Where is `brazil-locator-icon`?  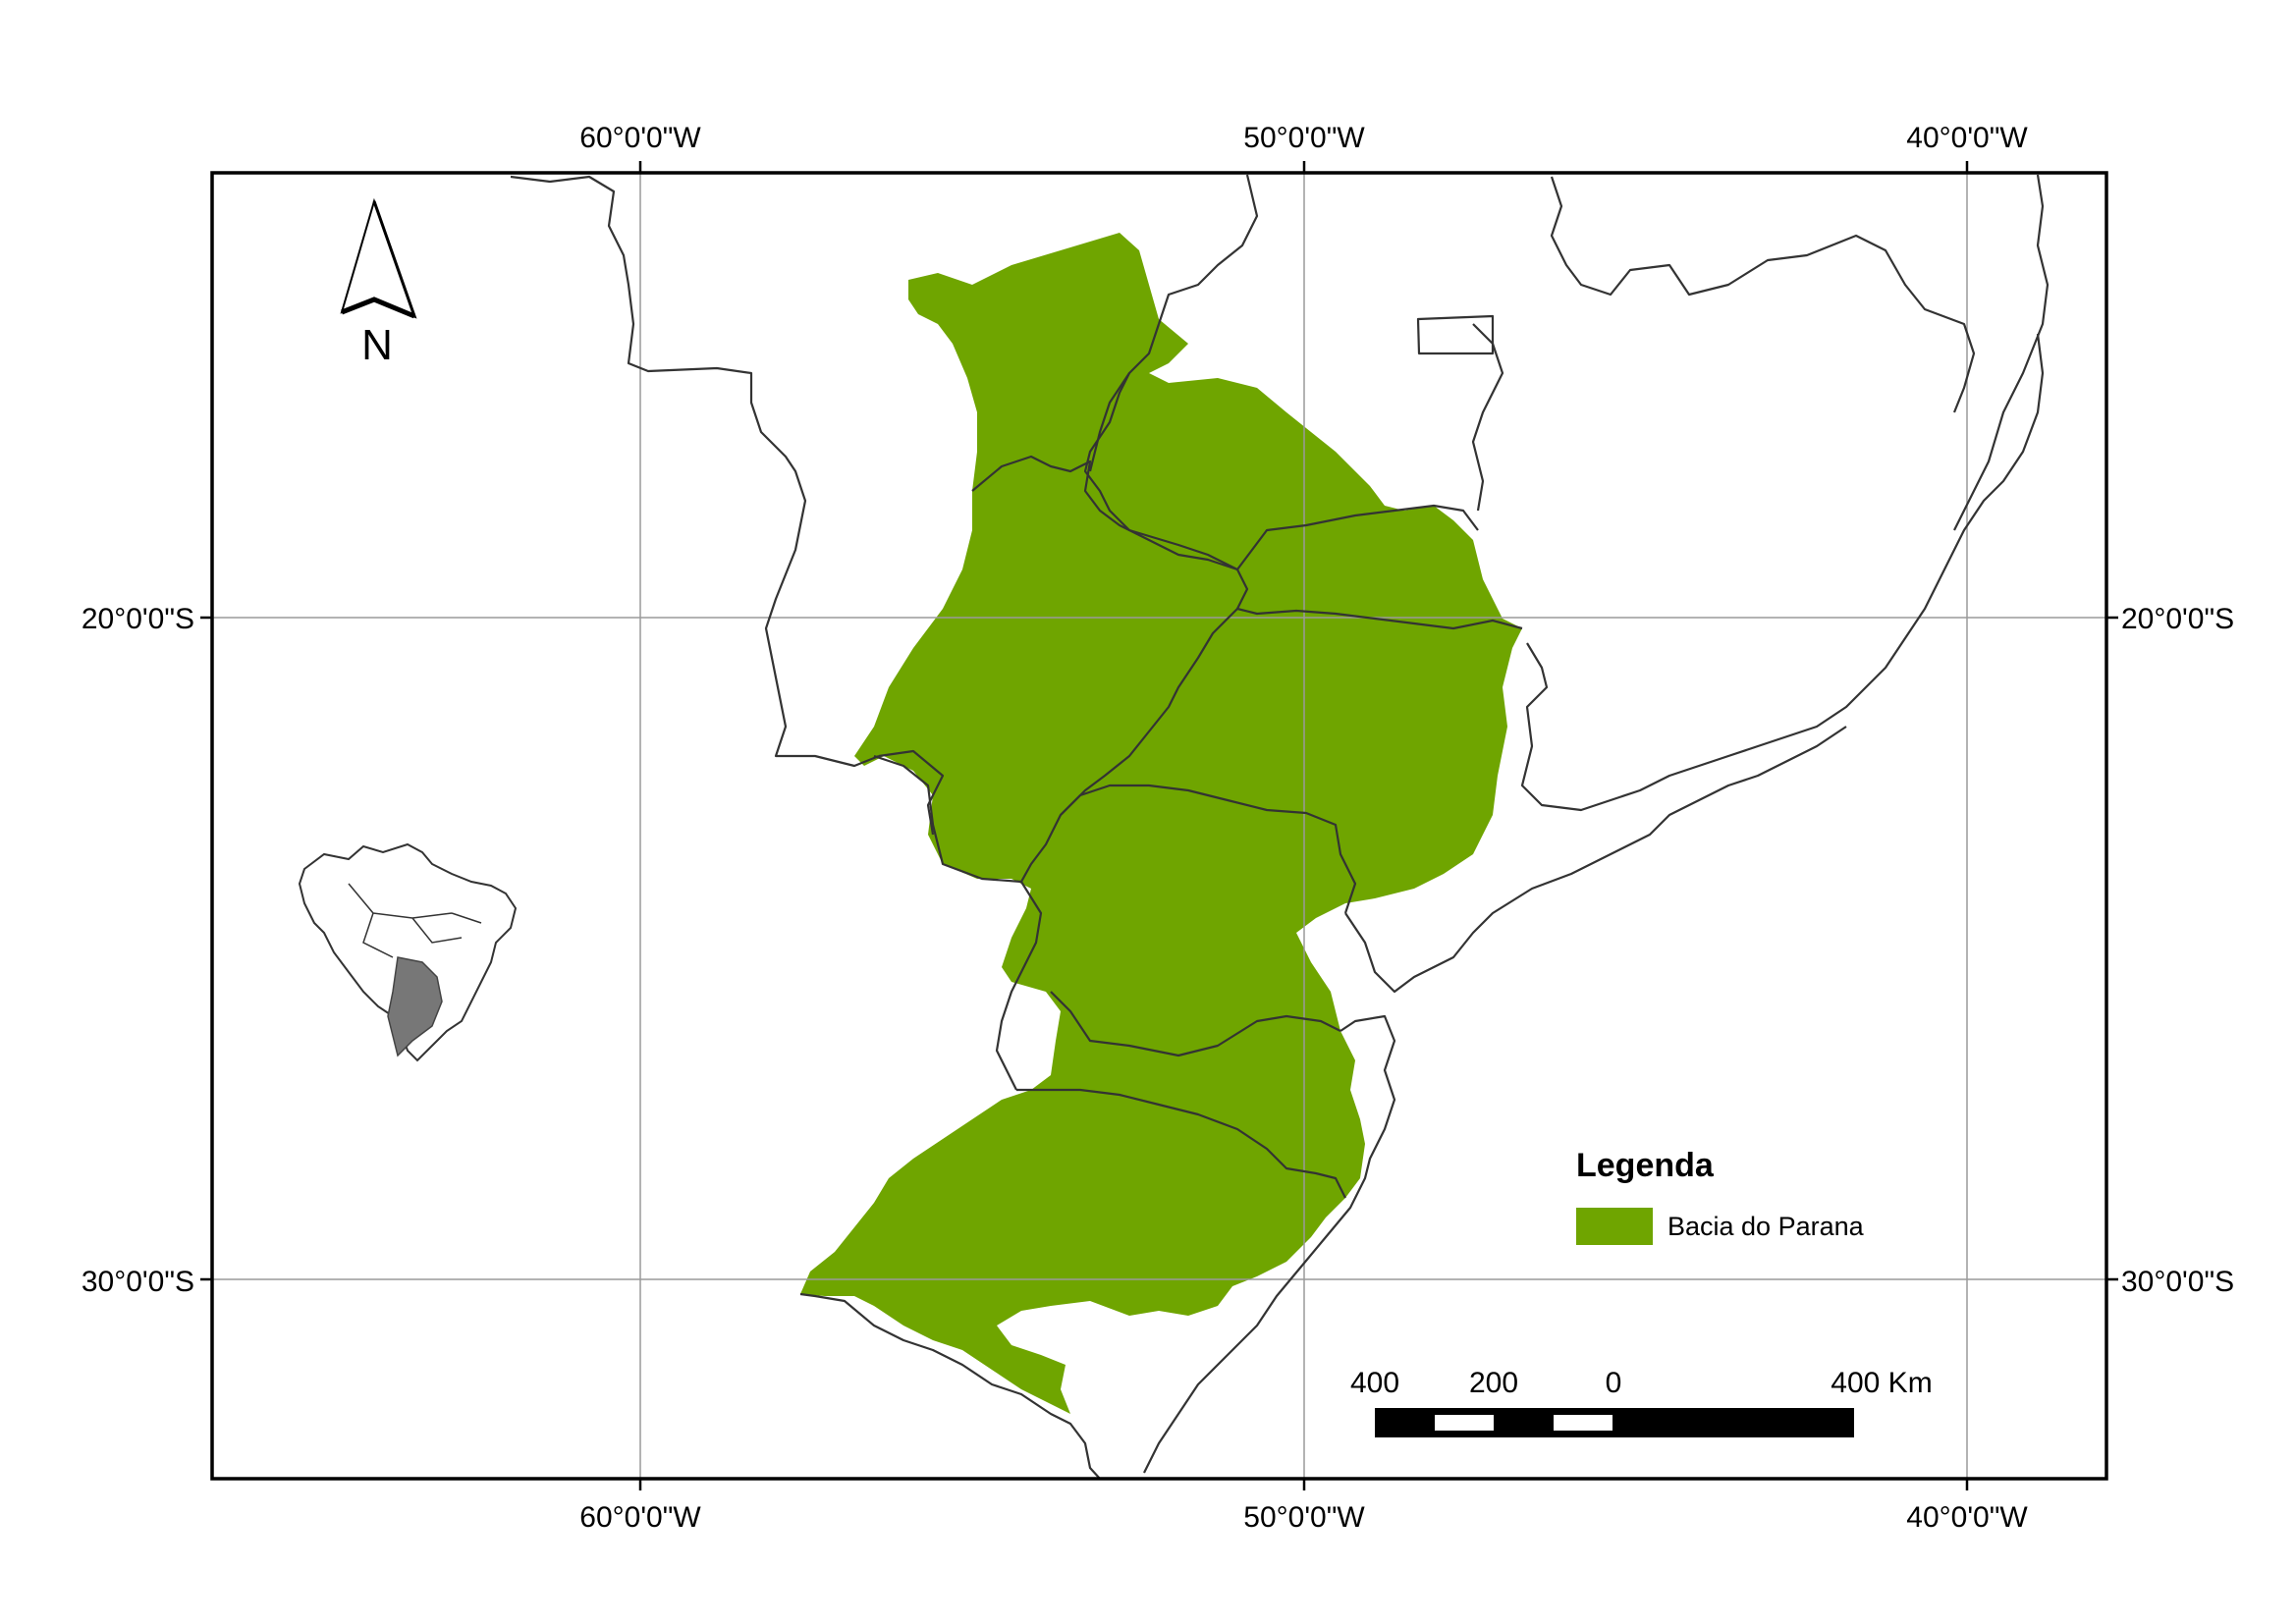
brazil-locator-icon is located at coordinates (408, 952).